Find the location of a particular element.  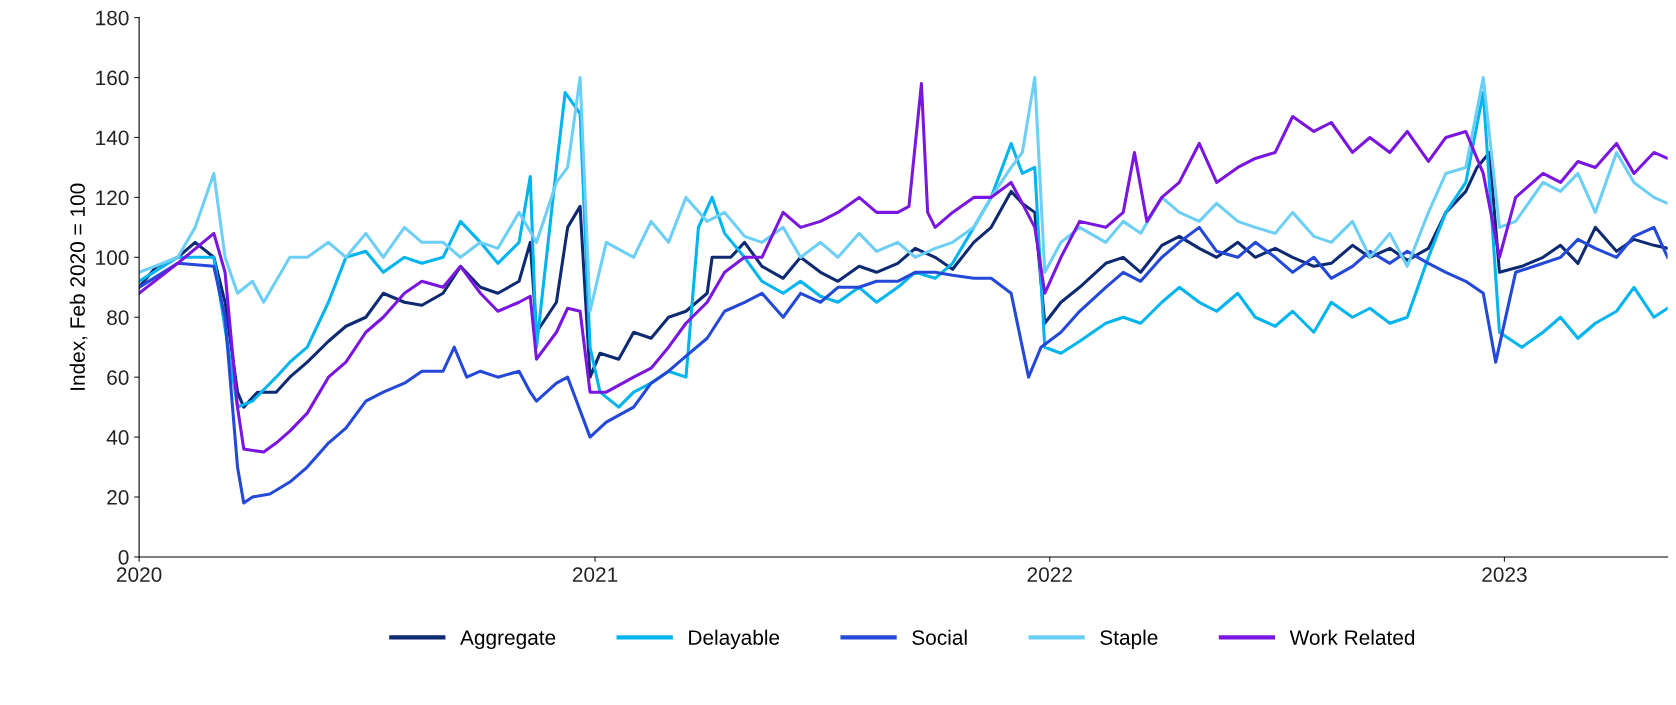

y-tick-label: 180 is located at coordinates (112, 18).